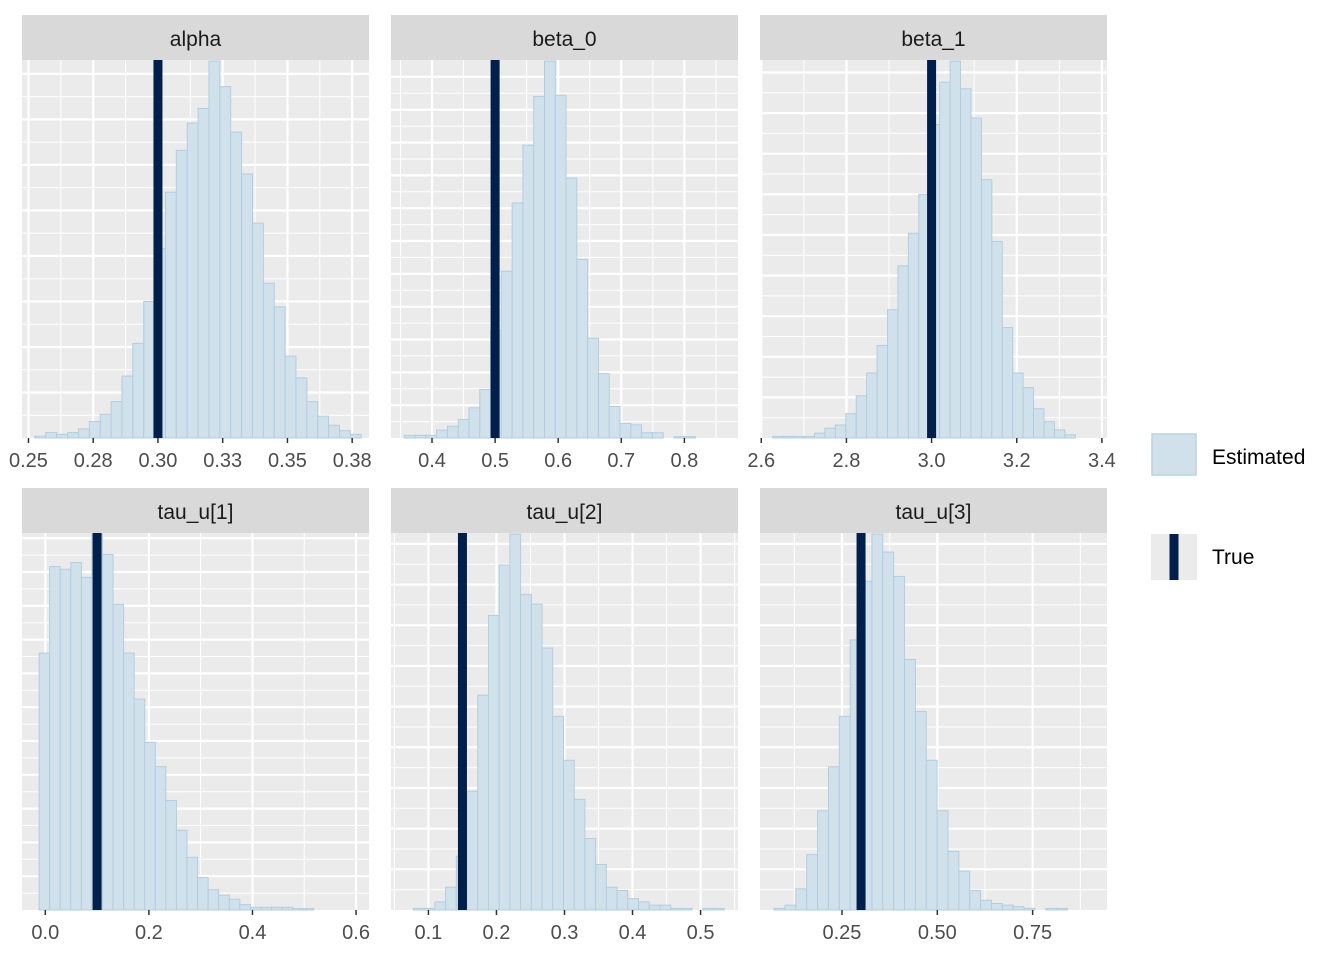 This screenshot has height=960, width=1344. What do you see at coordinates (352, 461) in the screenshot?
I see `x-tick-label: 0.38` at bounding box center [352, 461].